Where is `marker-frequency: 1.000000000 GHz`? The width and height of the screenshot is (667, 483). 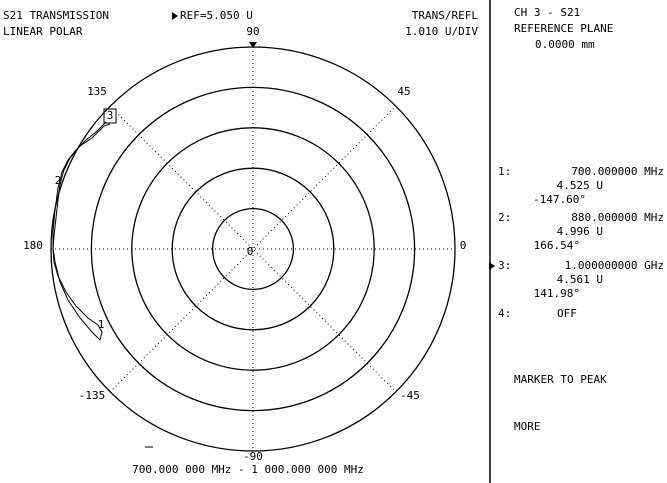 marker-frequency: 1.000000000 GHz is located at coordinates (614, 265).